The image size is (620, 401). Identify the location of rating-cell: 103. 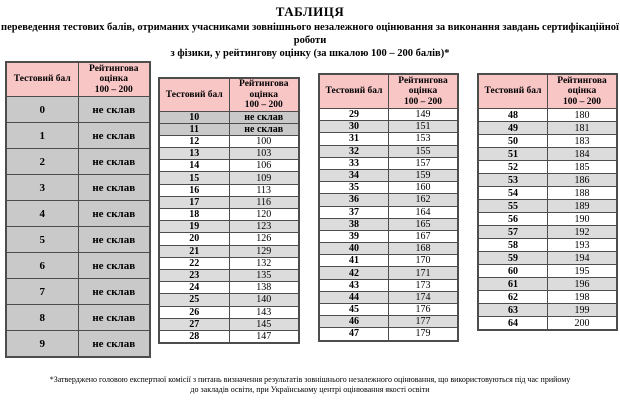
(264, 154).